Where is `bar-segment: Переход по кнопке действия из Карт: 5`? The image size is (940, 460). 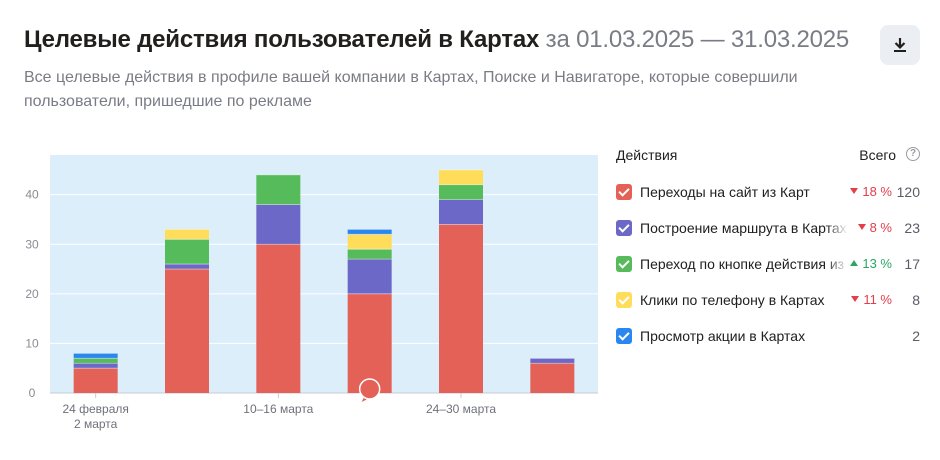
bar-segment: Переход по кнопке действия из Карт: 5 is located at coordinates (187, 252).